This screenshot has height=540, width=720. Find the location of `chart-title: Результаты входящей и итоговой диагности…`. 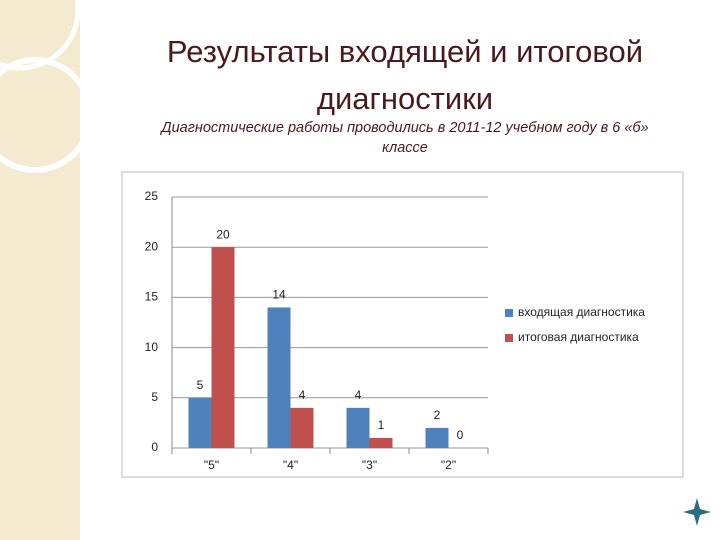

chart-title: Результаты входящей и итоговой диагности… is located at coordinates (405, 75).